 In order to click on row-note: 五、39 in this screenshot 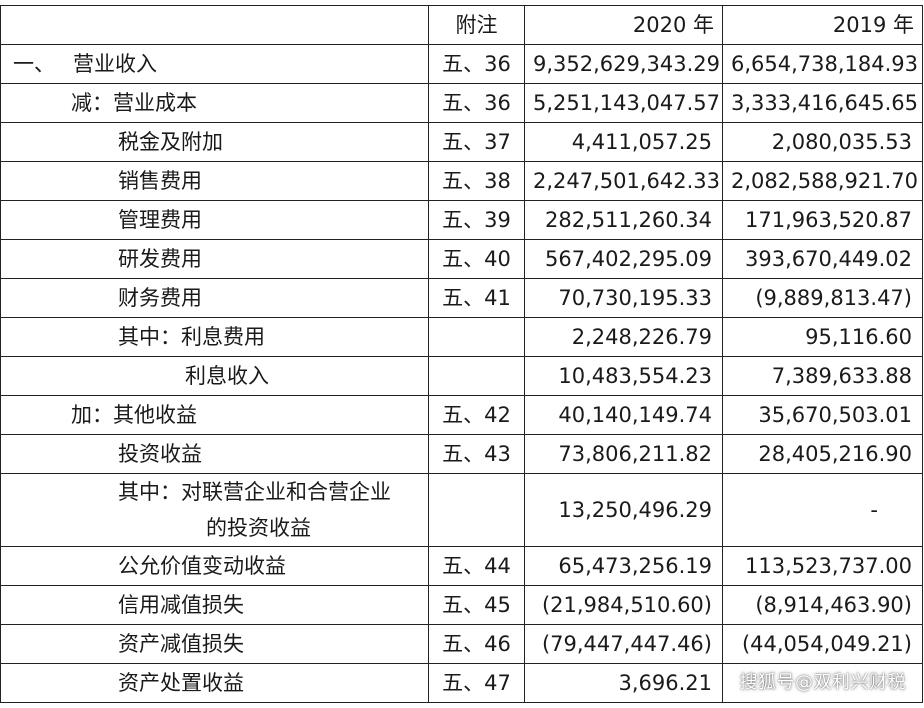, I will do `click(476, 220)`.